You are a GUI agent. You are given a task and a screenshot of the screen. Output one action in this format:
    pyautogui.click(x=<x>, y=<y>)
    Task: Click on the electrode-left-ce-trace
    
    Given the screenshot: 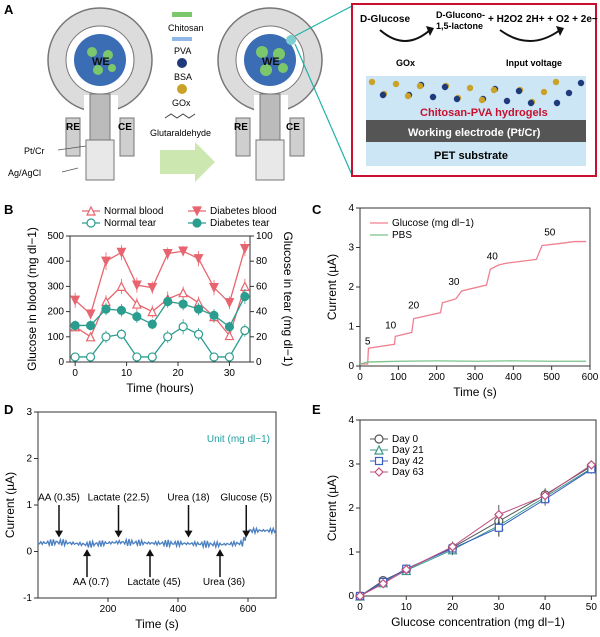 What is the action you would take?
    pyautogui.click(x=127, y=137)
    